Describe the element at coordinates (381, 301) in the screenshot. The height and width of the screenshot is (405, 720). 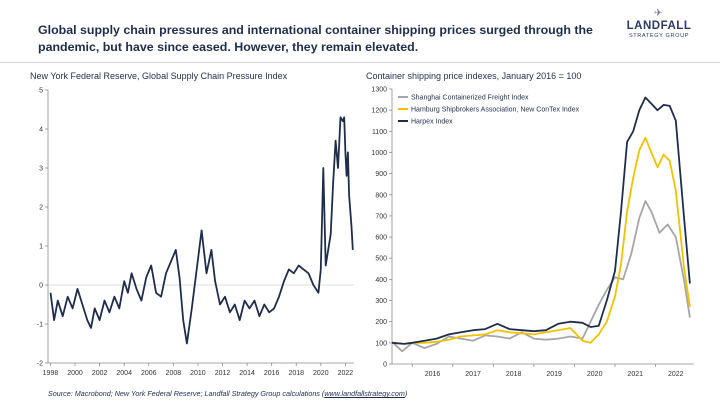
I see `y-tick-label: 300` at that location.